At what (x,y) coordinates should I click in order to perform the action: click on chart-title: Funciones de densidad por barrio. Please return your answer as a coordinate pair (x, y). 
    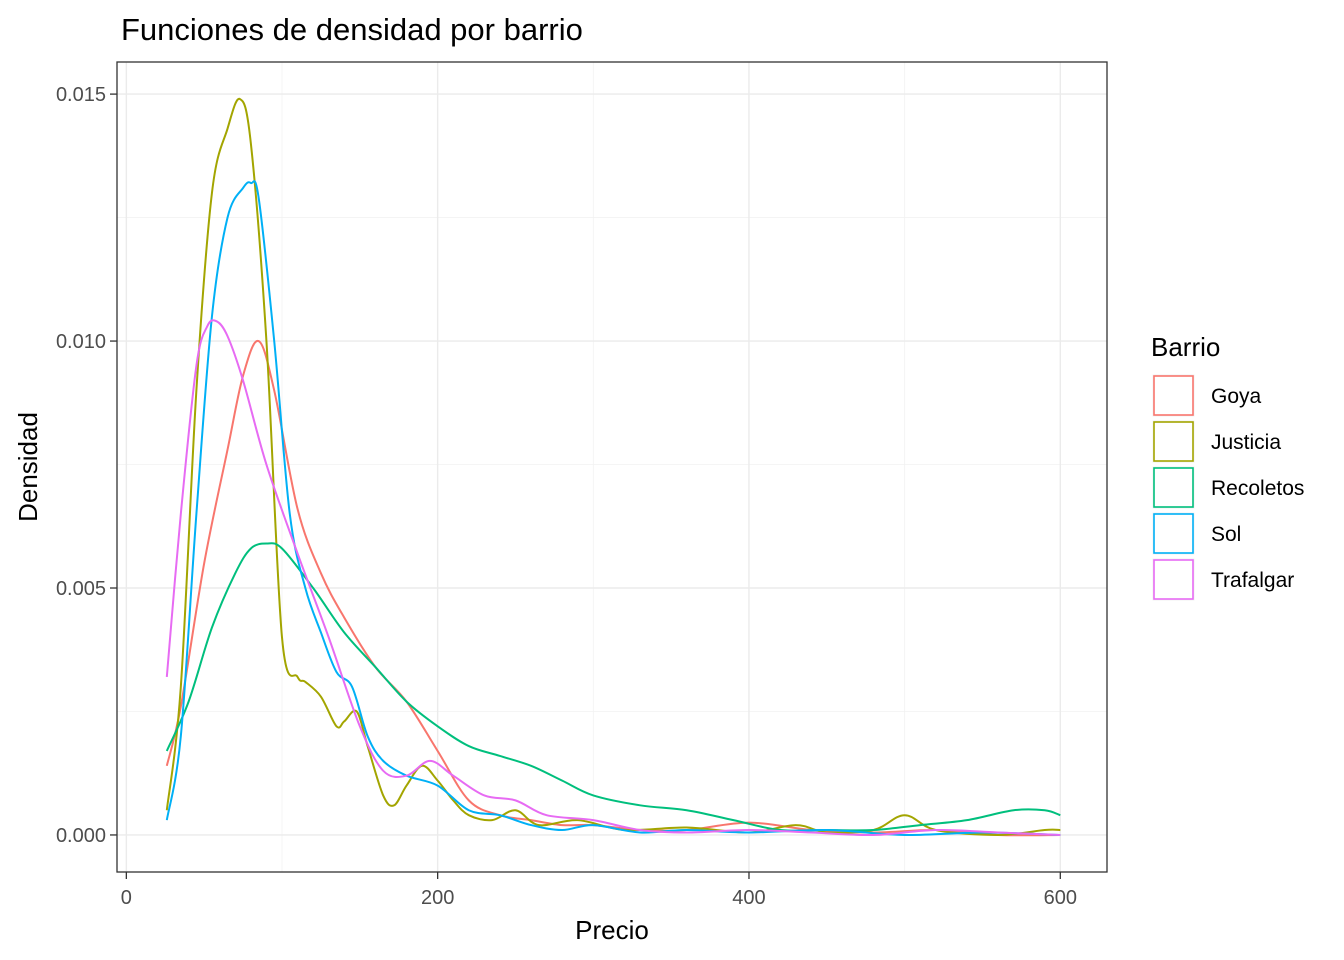
    Looking at the image, I should click on (352, 29).